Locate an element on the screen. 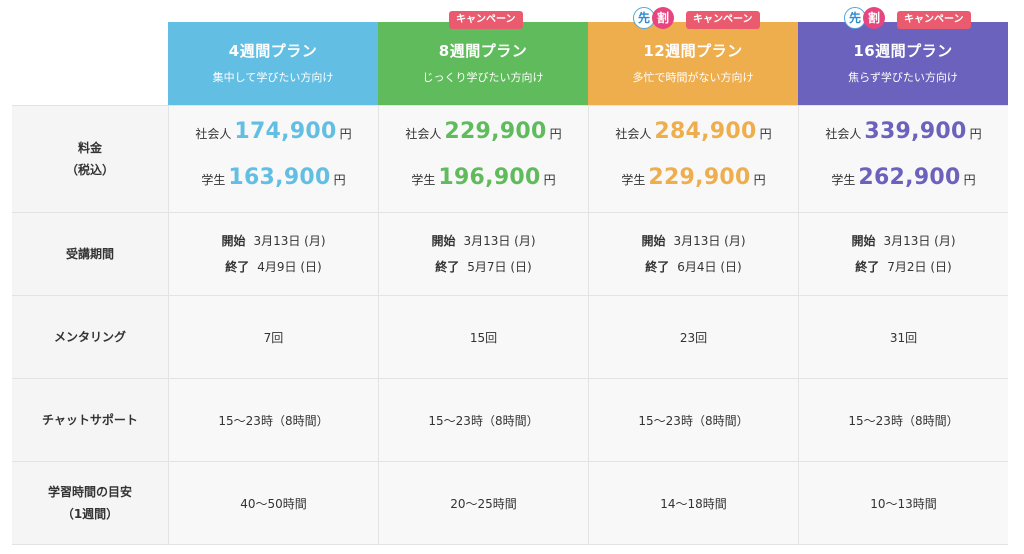 This screenshot has width=1024, height=554. plan-header-4weeks: 4週間プラン 集中して学びたい方向け is located at coordinates (273, 63).